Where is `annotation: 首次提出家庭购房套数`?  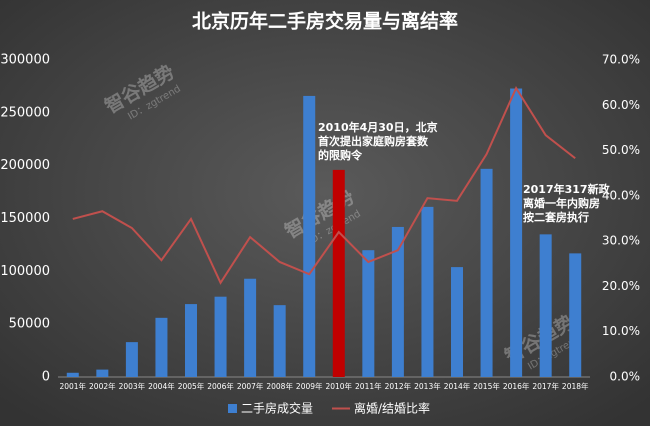 annotation: 首次提出家庭购房套数 is located at coordinates (373, 141).